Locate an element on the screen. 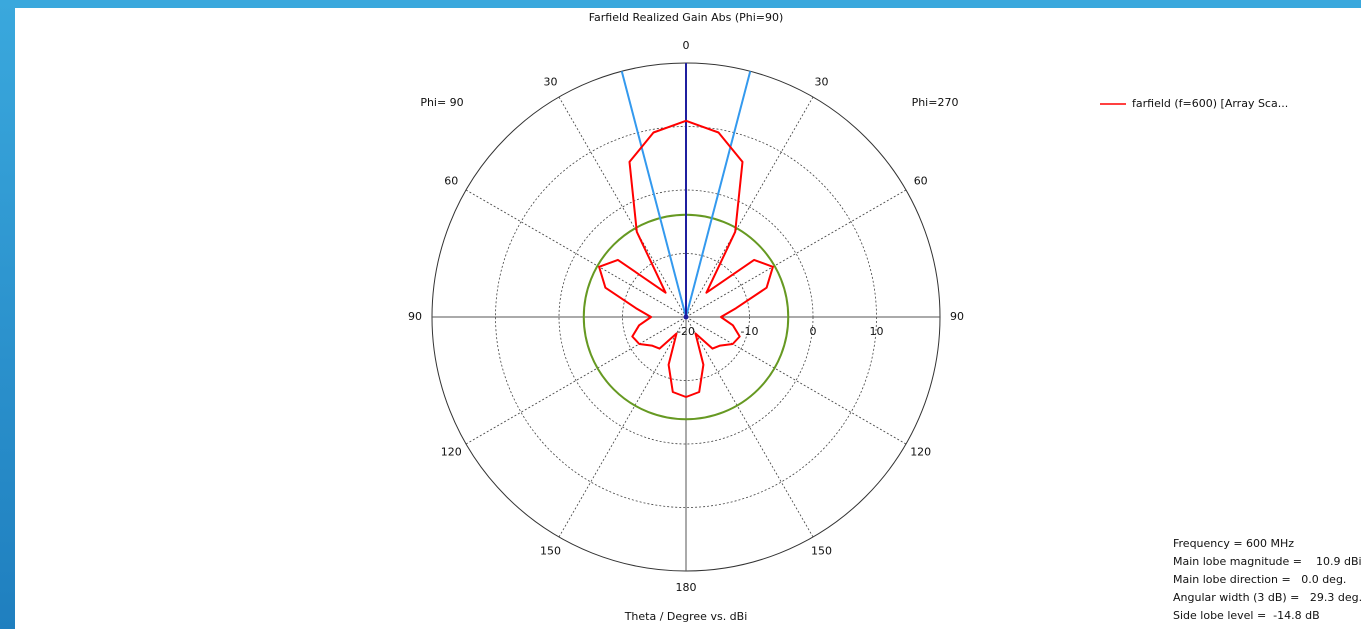 This screenshot has width=1361, height=629. info-line: Frequency = 600 MHz is located at coordinates (1233, 543).